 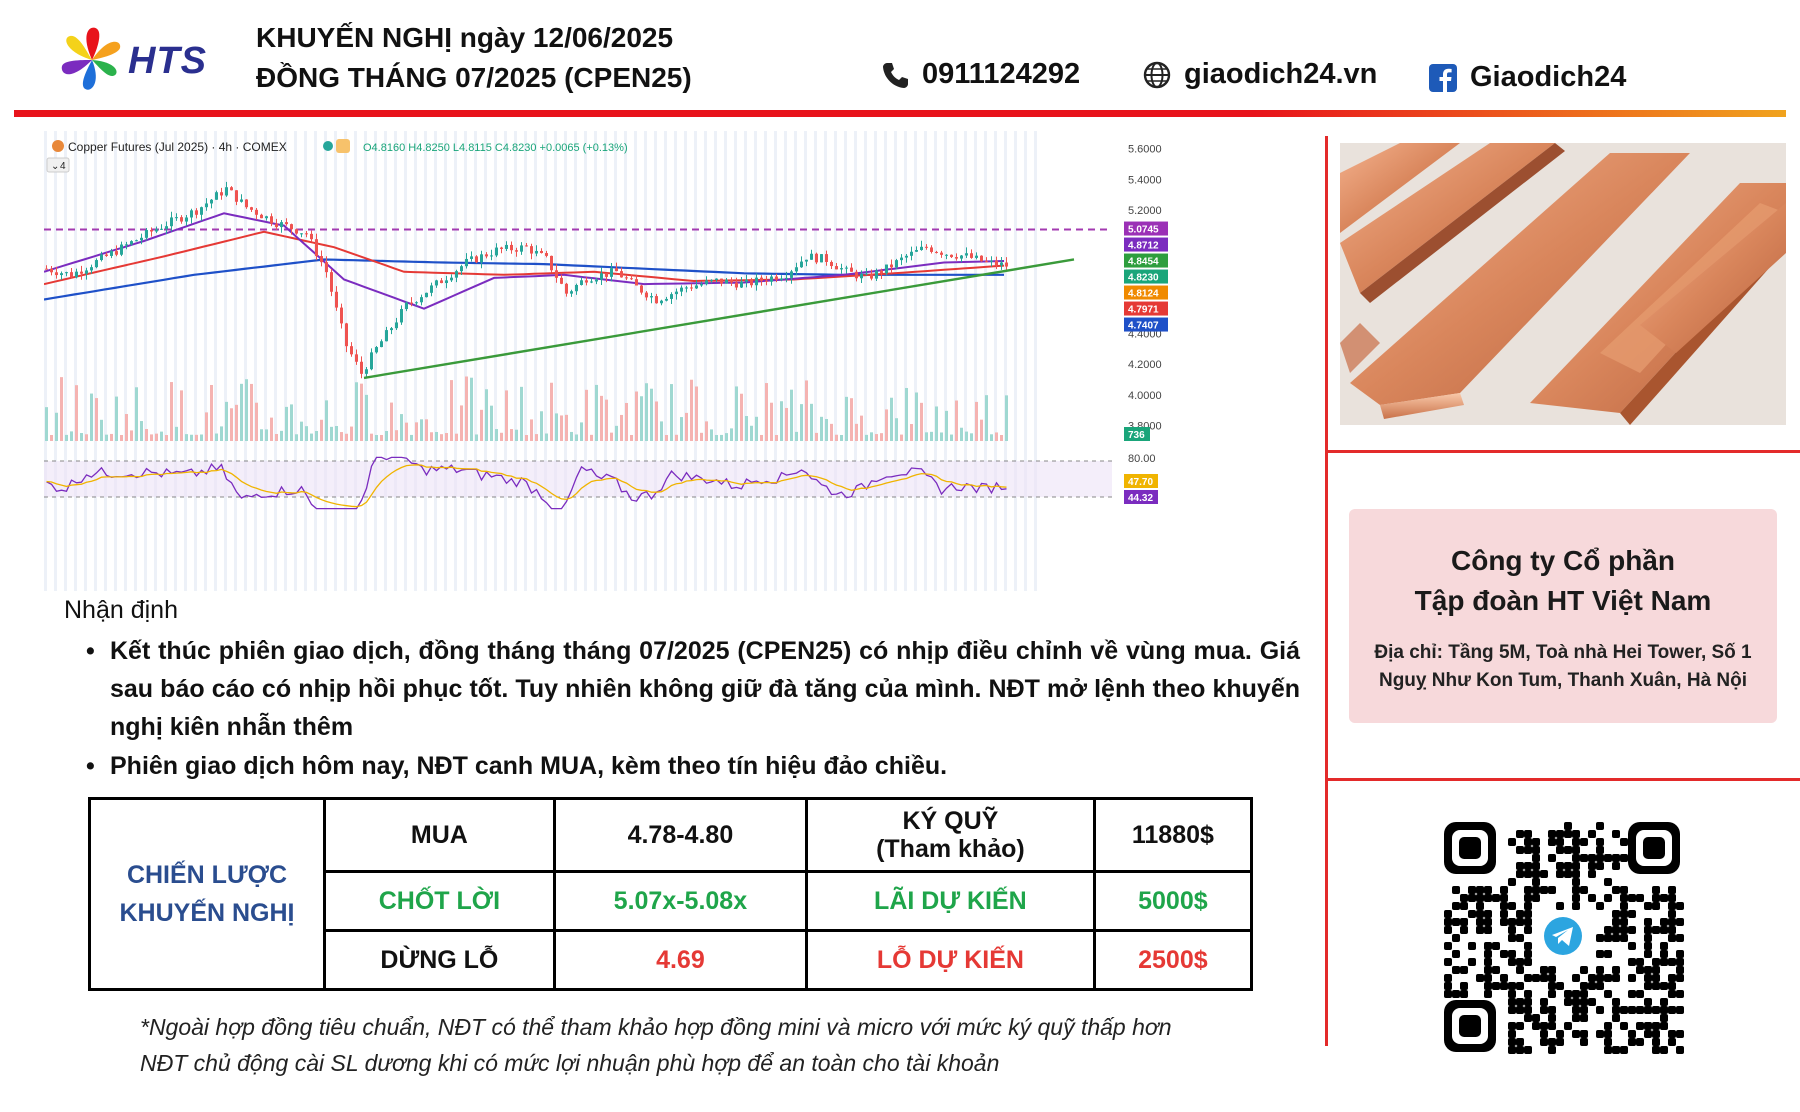 What do you see at coordinates (439, 960) in the screenshot?
I see `stop-loss-label: DỪNG LỖ` at bounding box center [439, 960].